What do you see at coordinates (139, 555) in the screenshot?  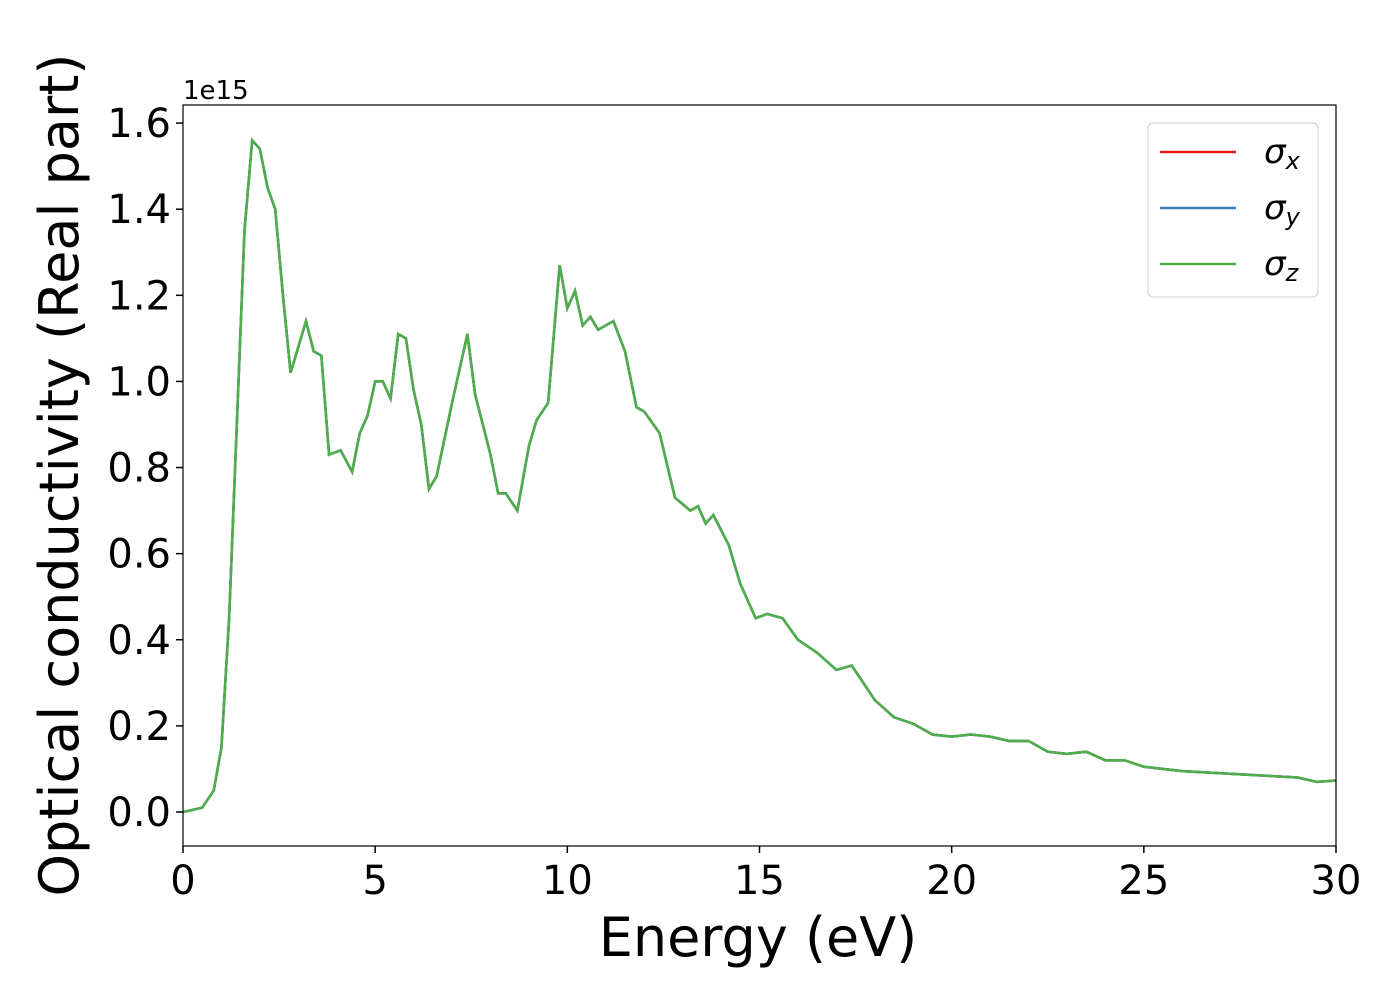 I see `y-tick-label: 0.6` at bounding box center [139, 555].